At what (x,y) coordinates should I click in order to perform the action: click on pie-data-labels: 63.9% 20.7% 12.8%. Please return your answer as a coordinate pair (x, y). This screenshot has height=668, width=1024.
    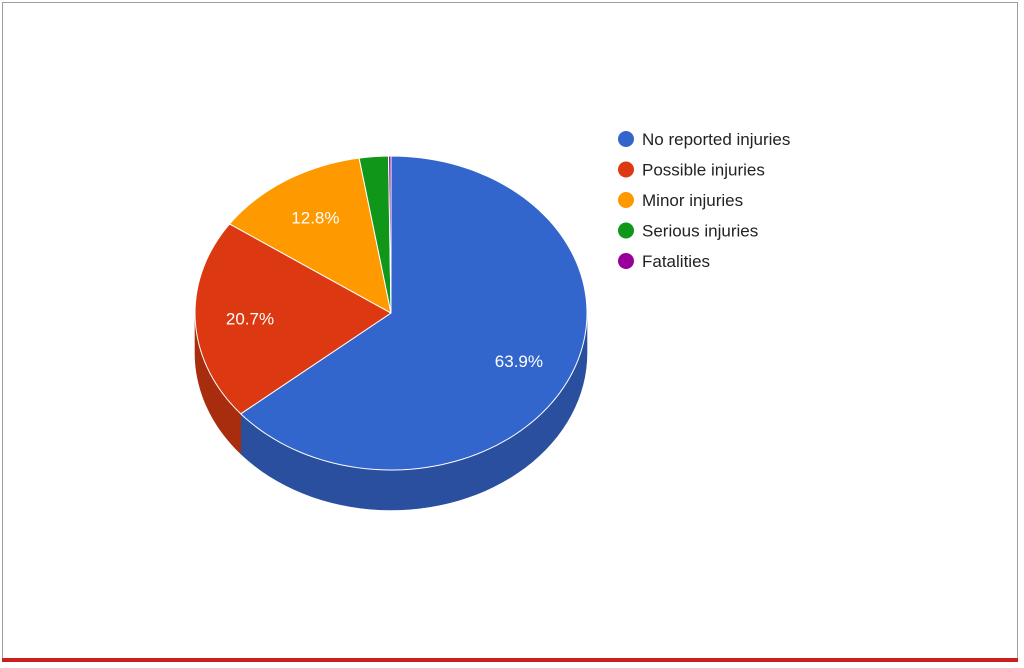
    Looking at the image, I should click on (384, 290).